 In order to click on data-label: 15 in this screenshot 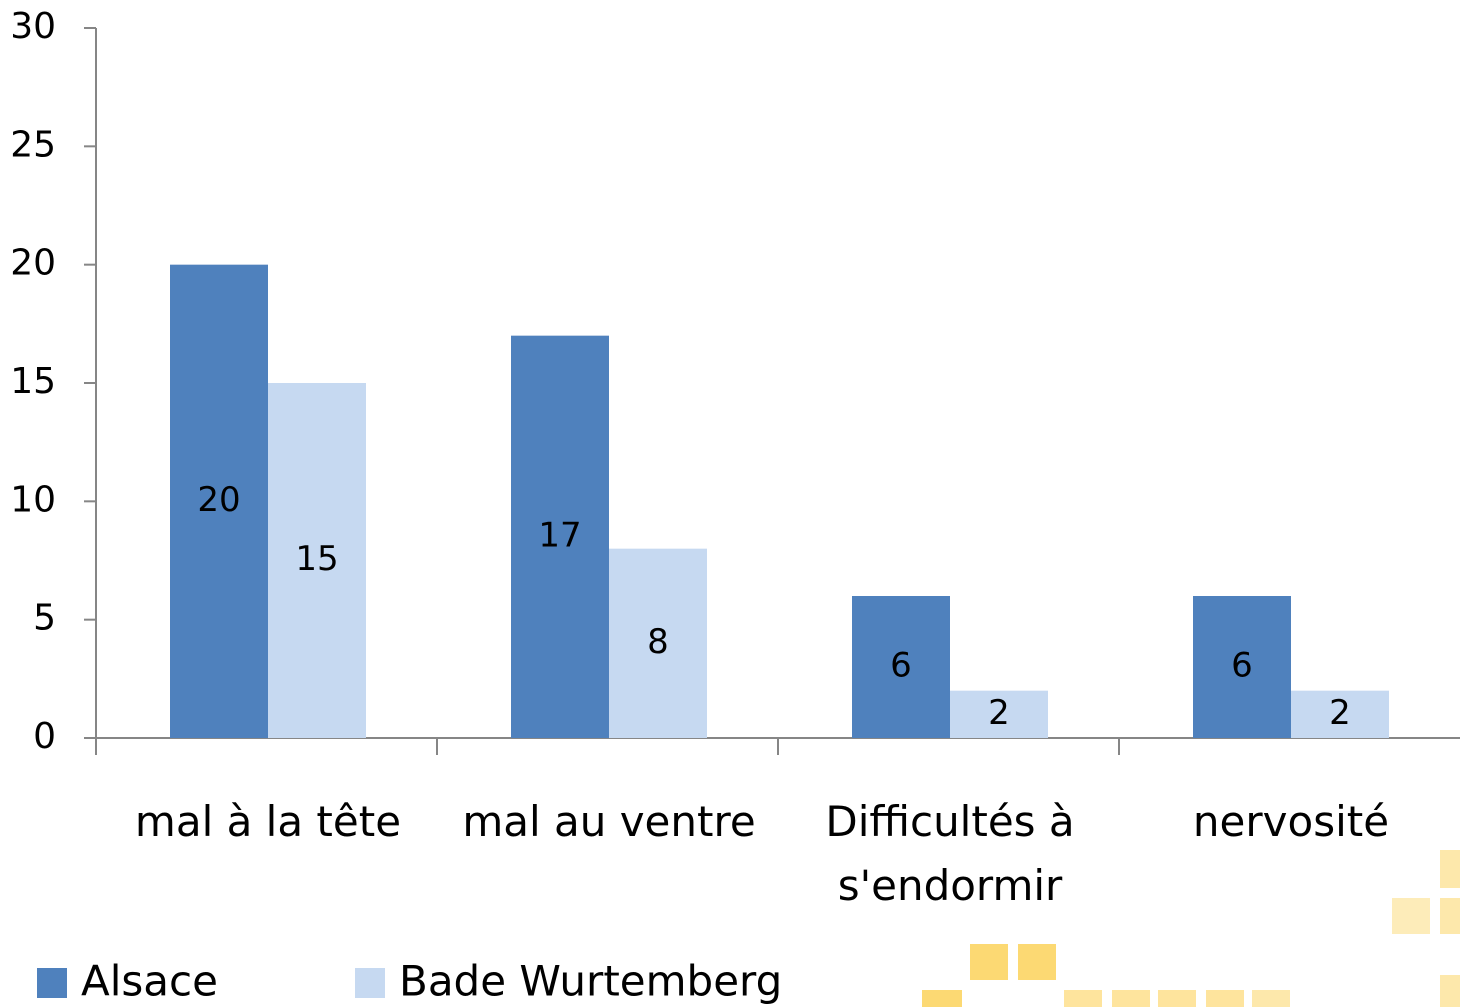, I will do `click(316, 559)`.